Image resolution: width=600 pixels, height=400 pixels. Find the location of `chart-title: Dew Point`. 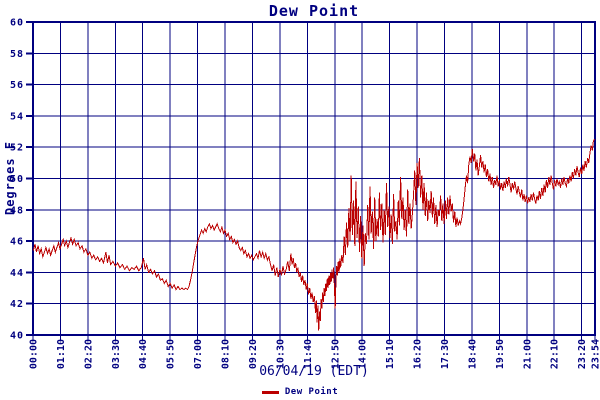

chart-title: Dew Point is located at coordinates (314, 11).